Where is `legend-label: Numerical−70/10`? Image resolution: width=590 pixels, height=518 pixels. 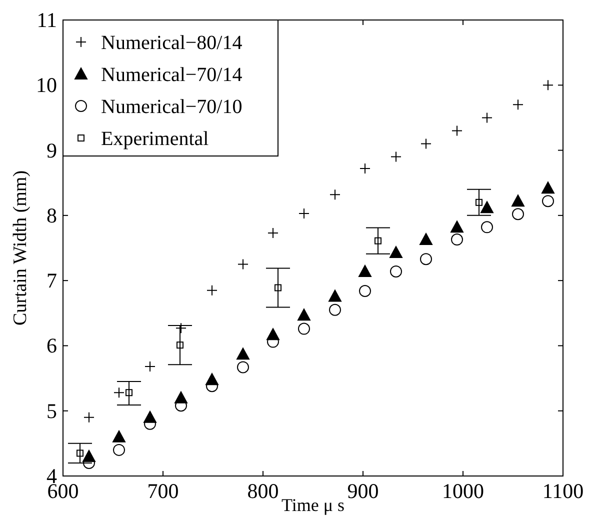
legend-label: Numerical−70/10 is located at coordinates (171, 107).